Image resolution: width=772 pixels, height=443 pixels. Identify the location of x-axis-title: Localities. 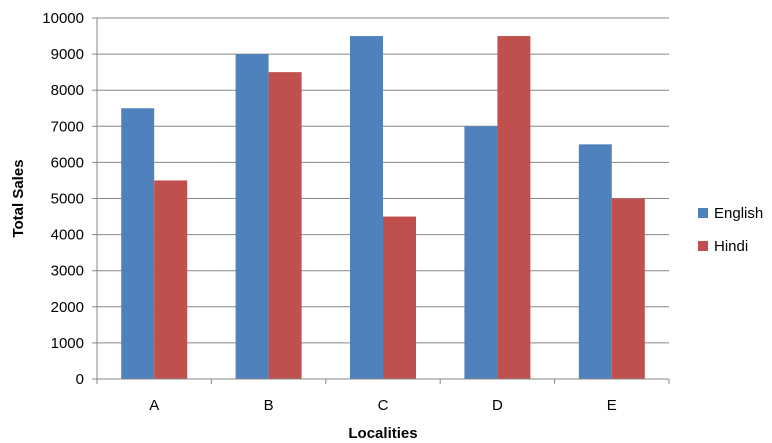
(382, 433).